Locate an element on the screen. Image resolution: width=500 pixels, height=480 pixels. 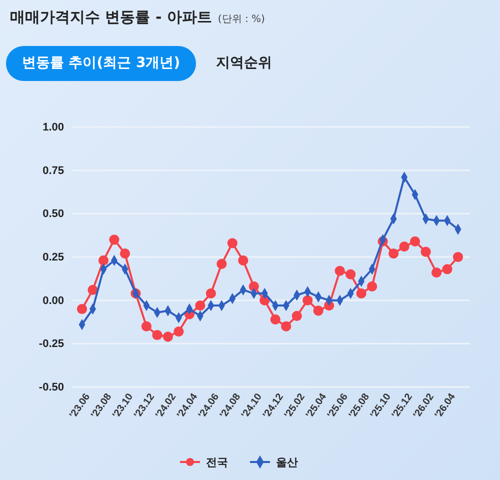
y-tick-label: 0.50 is located at coordinates (53, 214).